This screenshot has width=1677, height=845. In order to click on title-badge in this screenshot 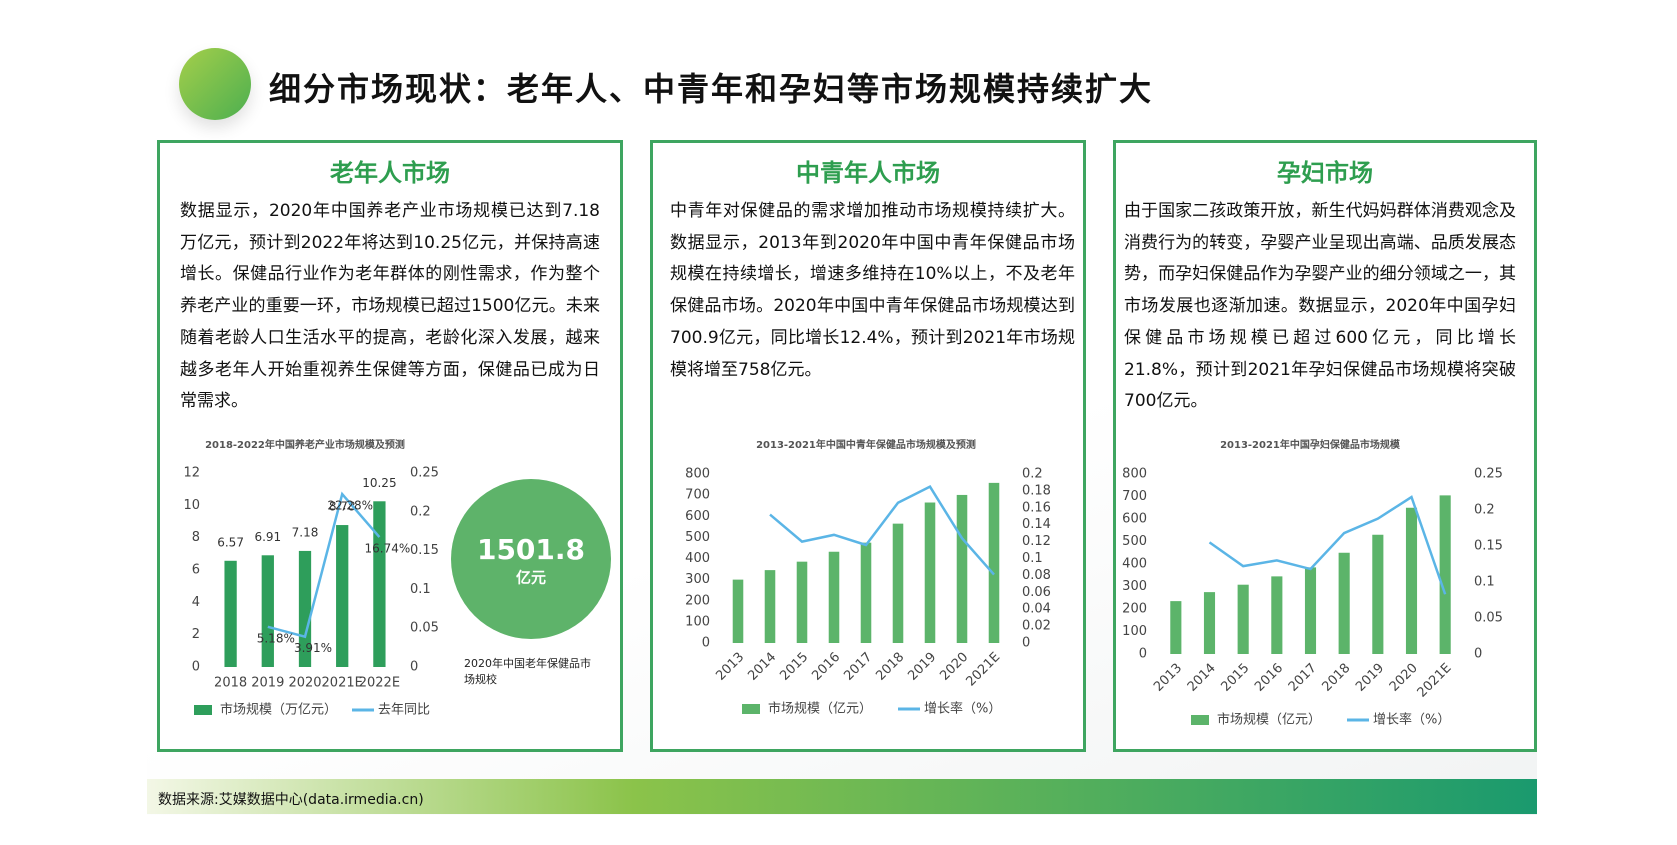, I will do `click(215, 84)`.